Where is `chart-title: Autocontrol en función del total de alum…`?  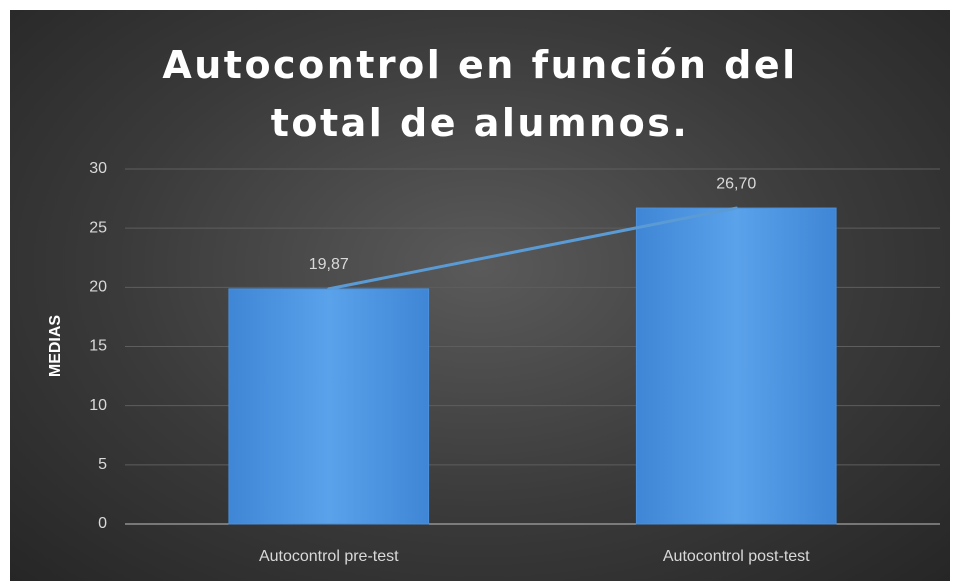
chart-title: Autocontrol en función del total de alum… is located at coordinates (480, 94).